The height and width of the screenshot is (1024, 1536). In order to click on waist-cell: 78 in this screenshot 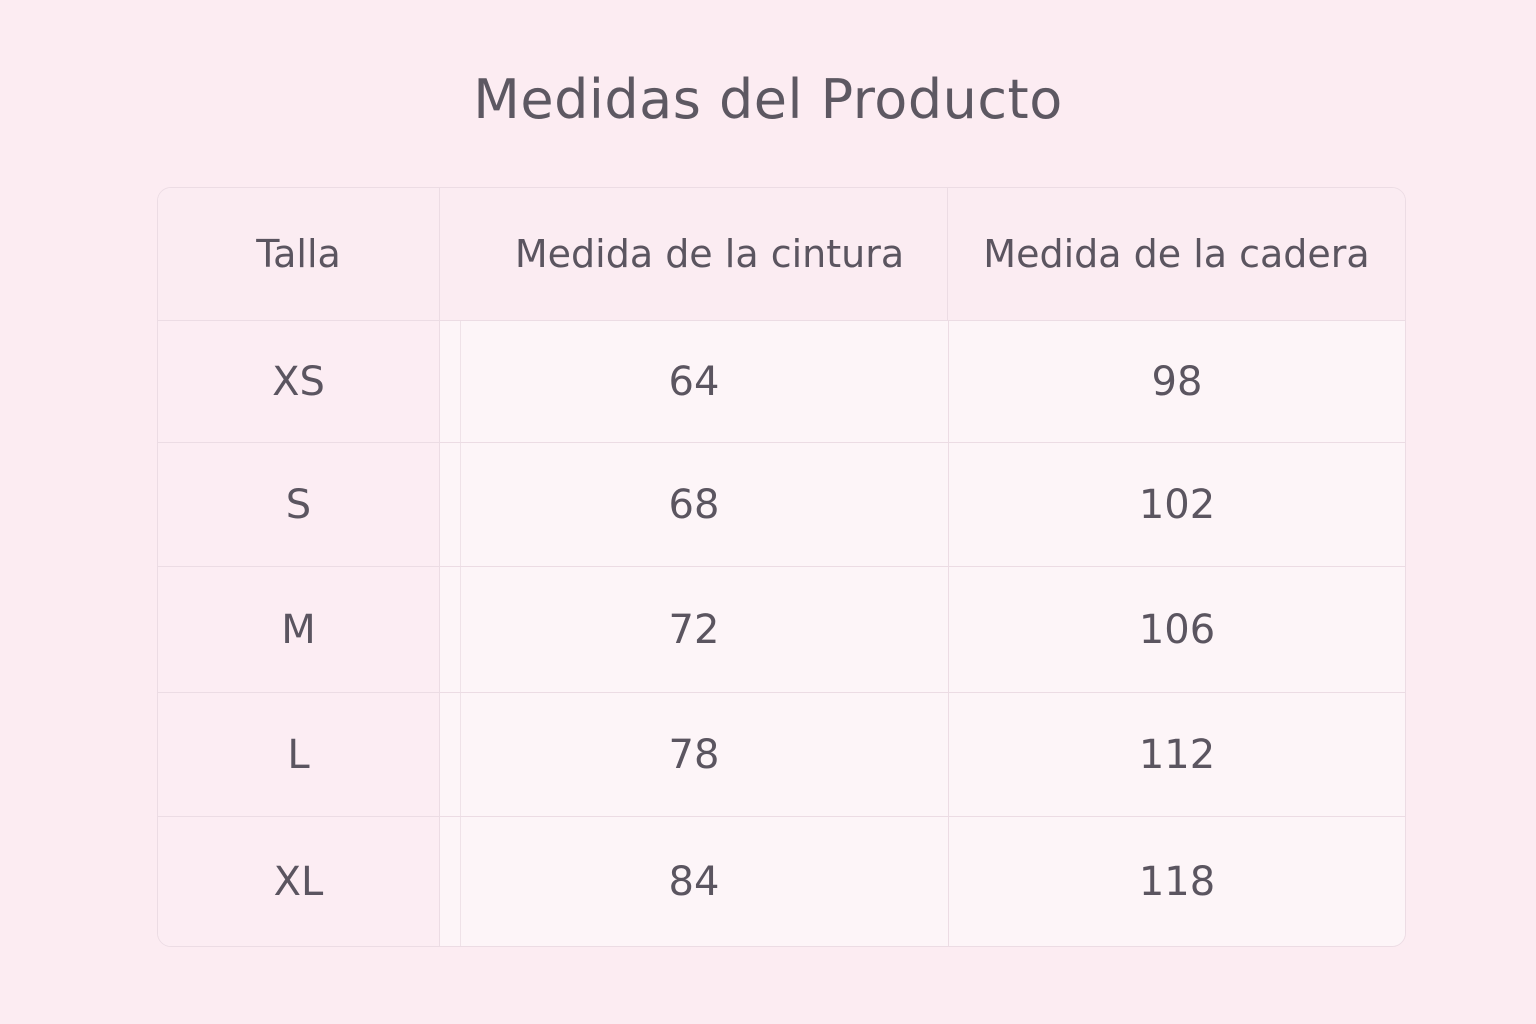, I will do `click(694, 754)`.